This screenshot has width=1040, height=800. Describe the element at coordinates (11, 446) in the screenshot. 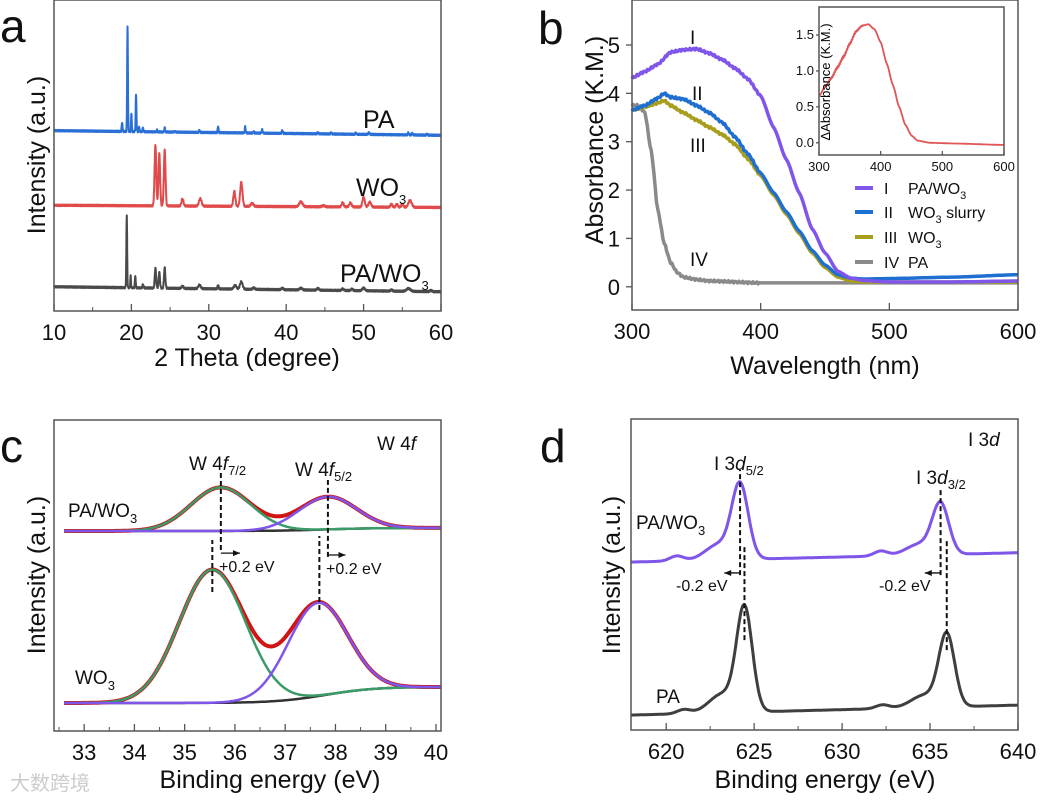

I see `panel-letter-c: c` at that location.